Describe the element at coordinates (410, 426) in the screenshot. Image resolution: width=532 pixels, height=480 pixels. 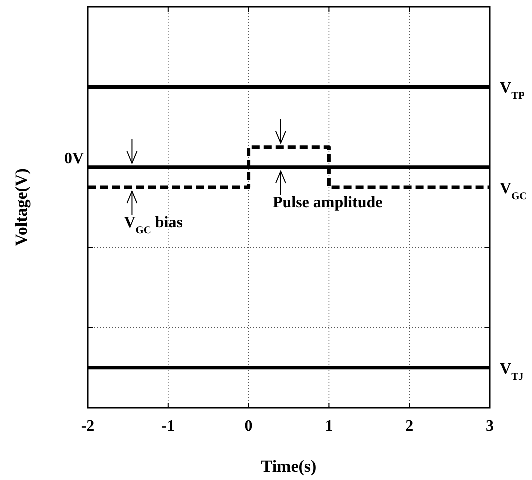
I see `x-tick-label: 2` at that location.